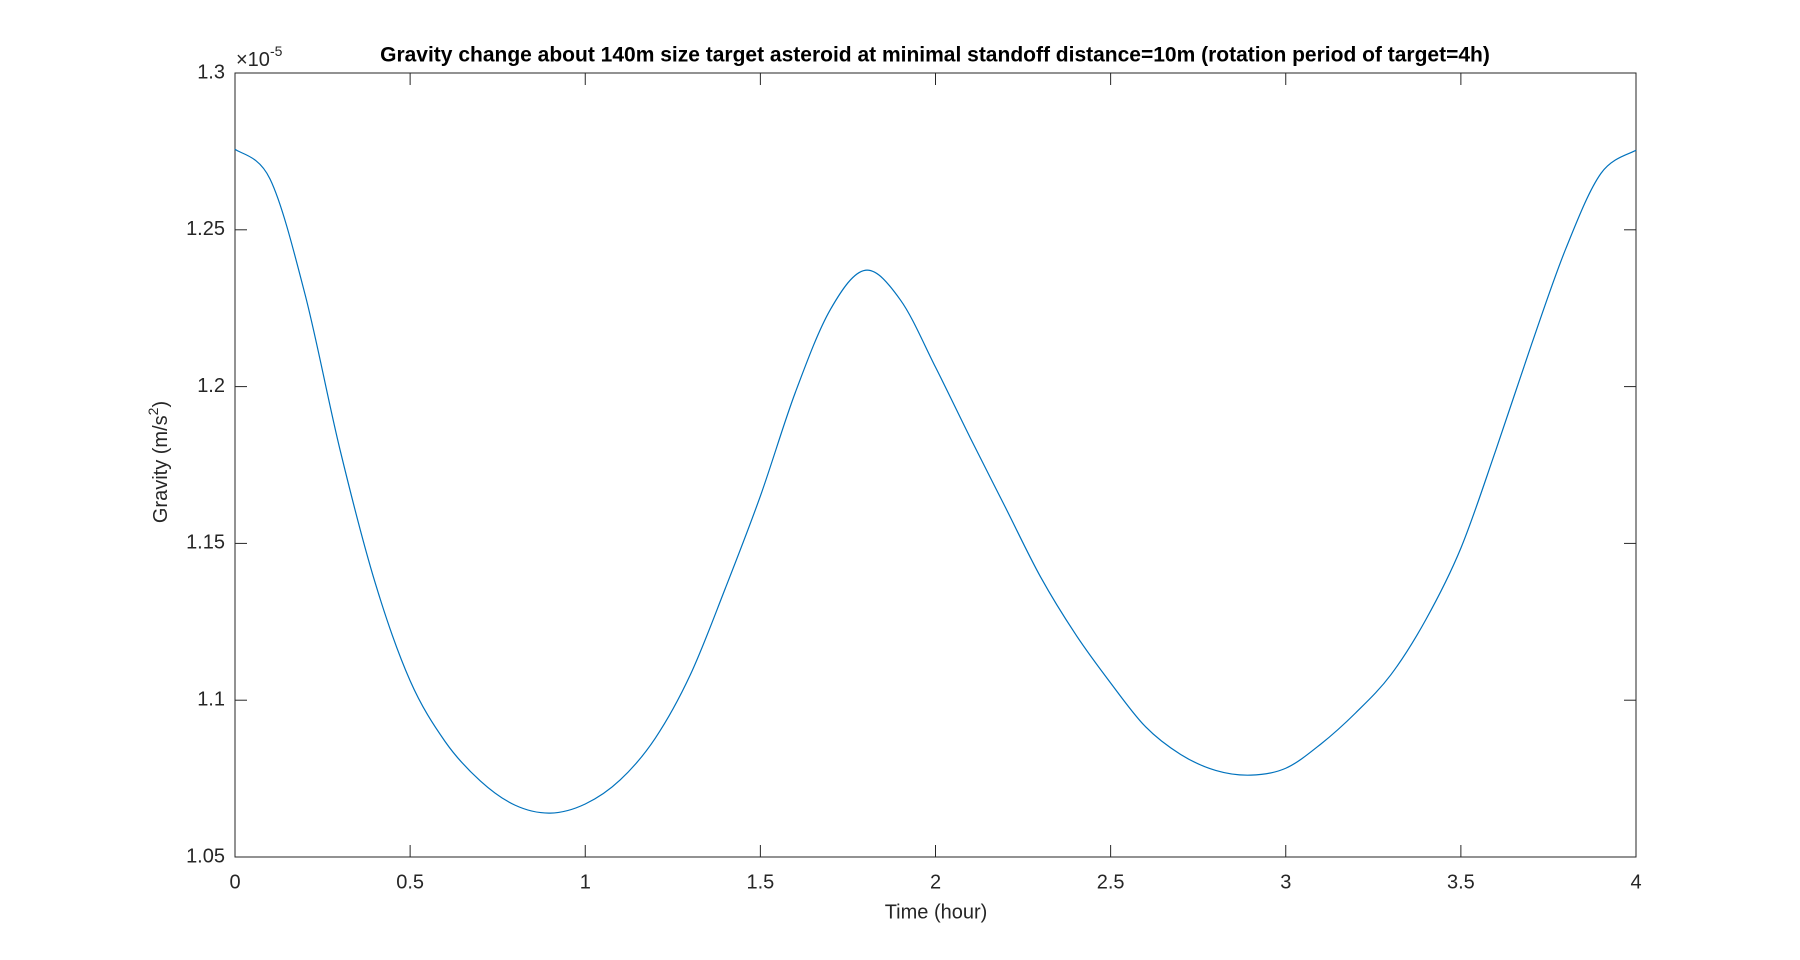  Describe the element at coordinates (211, 72) in the screenshot. I see `y-tick-label: 1.3` at that location.